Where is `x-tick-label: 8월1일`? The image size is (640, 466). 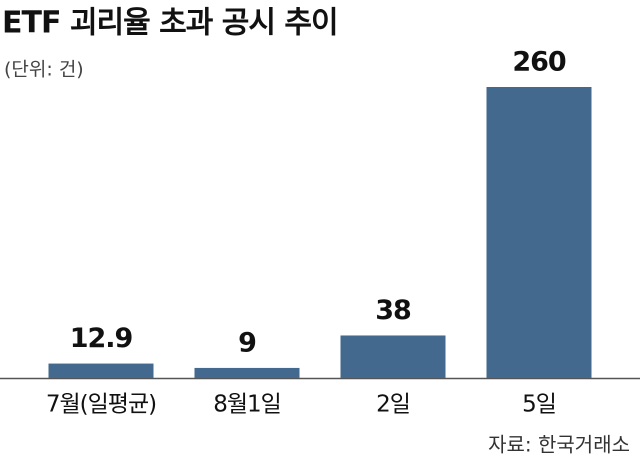
x-tick-label: 8월1일 is located at coordinates (247, 405).